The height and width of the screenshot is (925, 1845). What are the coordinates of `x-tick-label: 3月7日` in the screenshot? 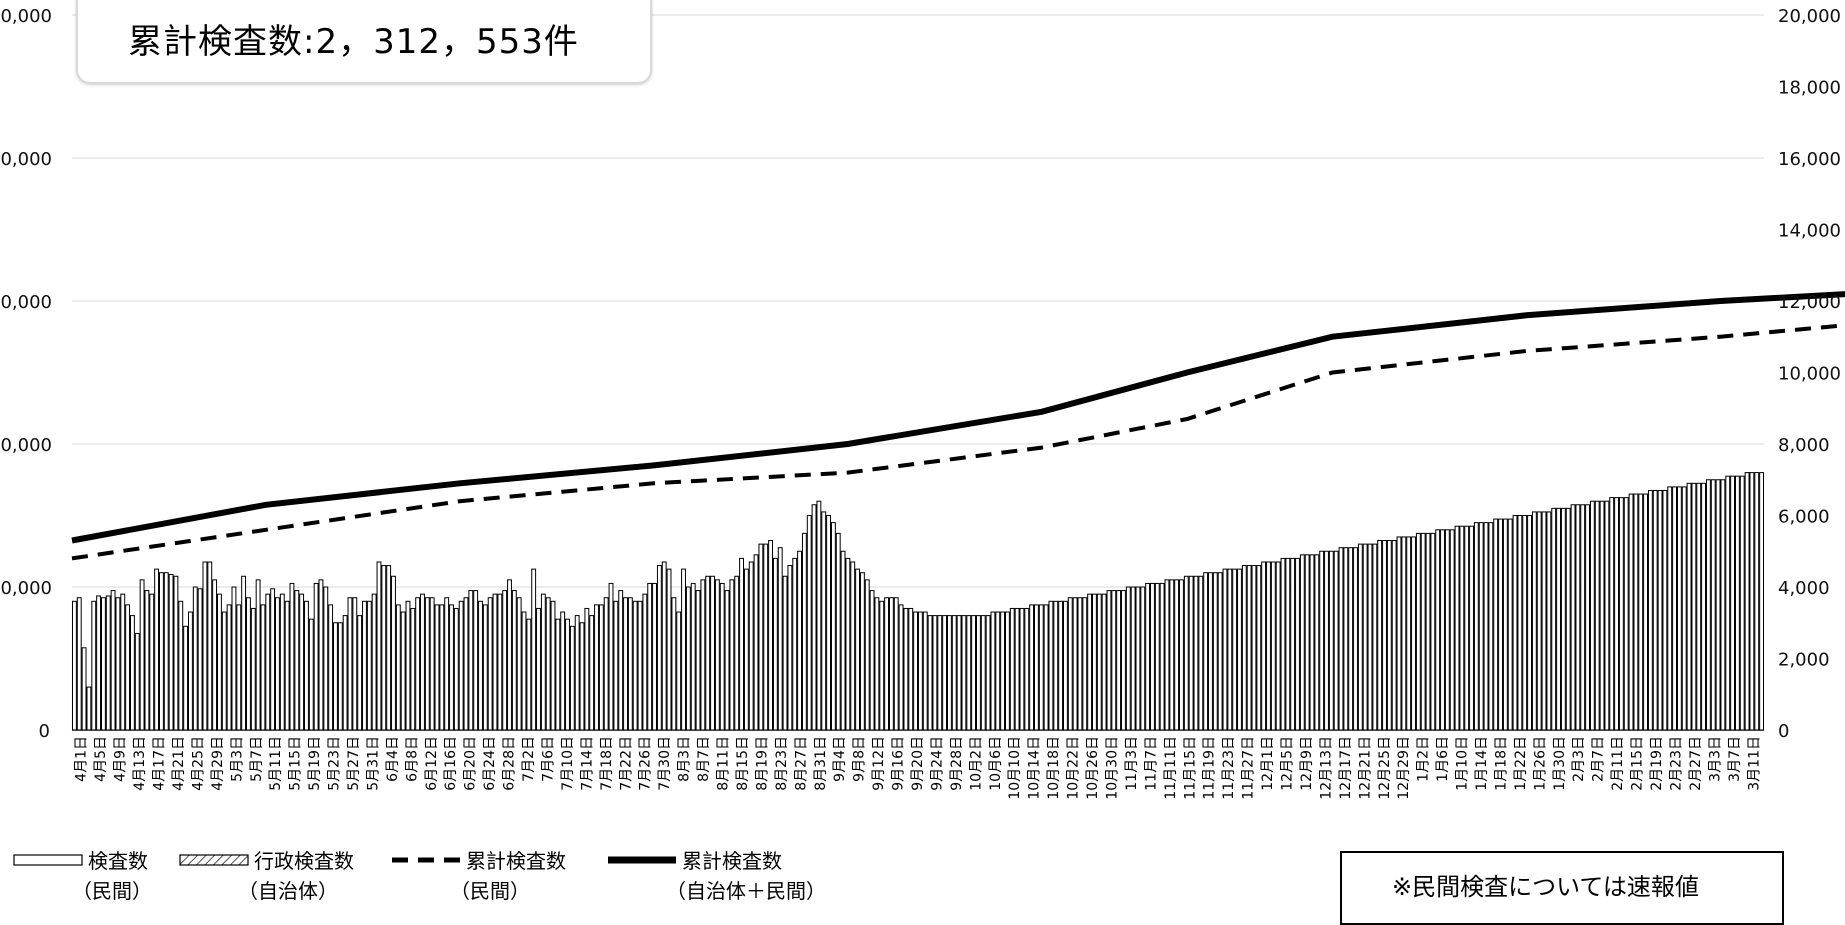 It's located at (1735, 759).